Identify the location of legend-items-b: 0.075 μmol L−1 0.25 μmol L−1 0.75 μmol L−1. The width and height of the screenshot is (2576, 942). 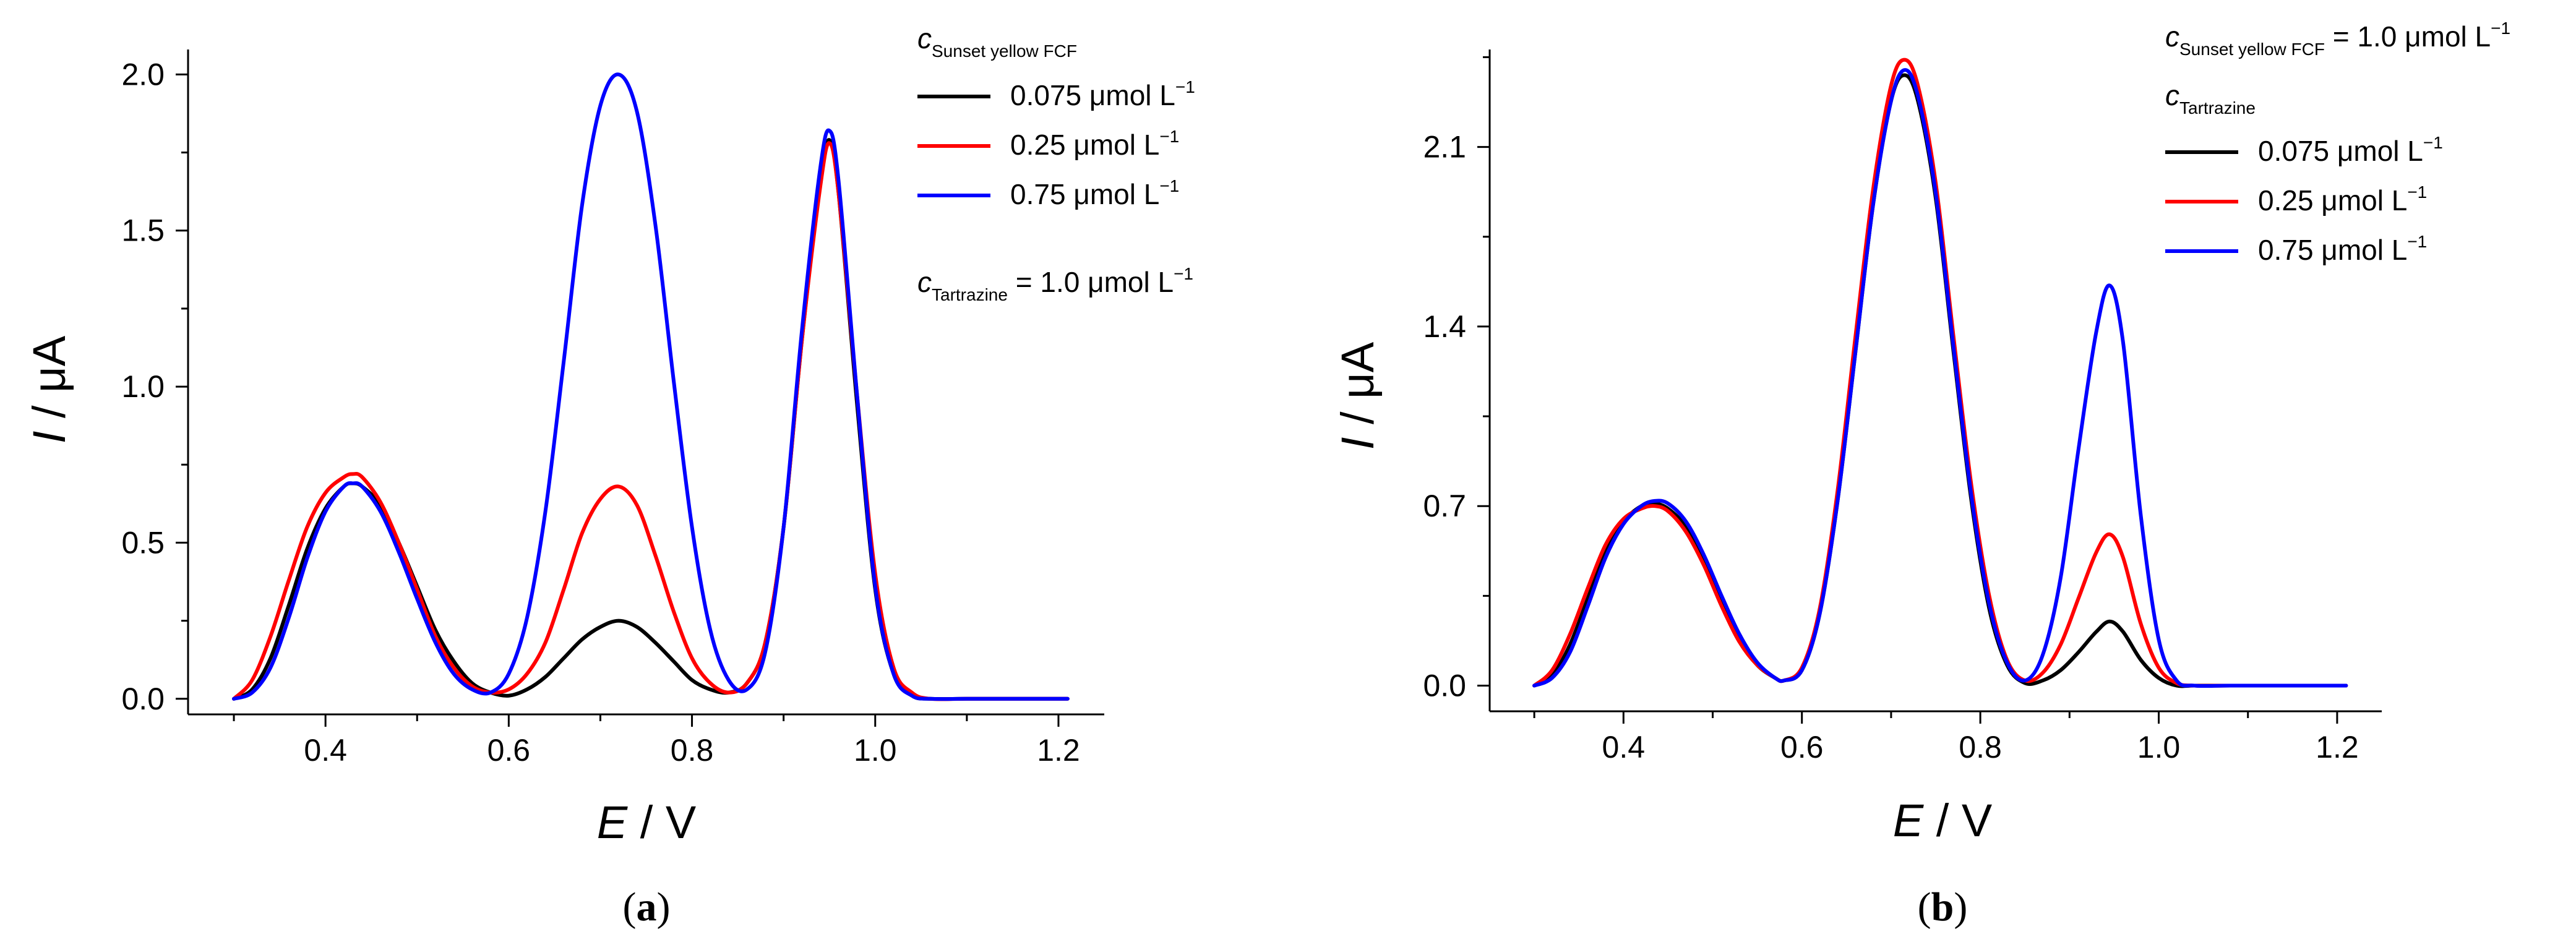
(2304, 199).